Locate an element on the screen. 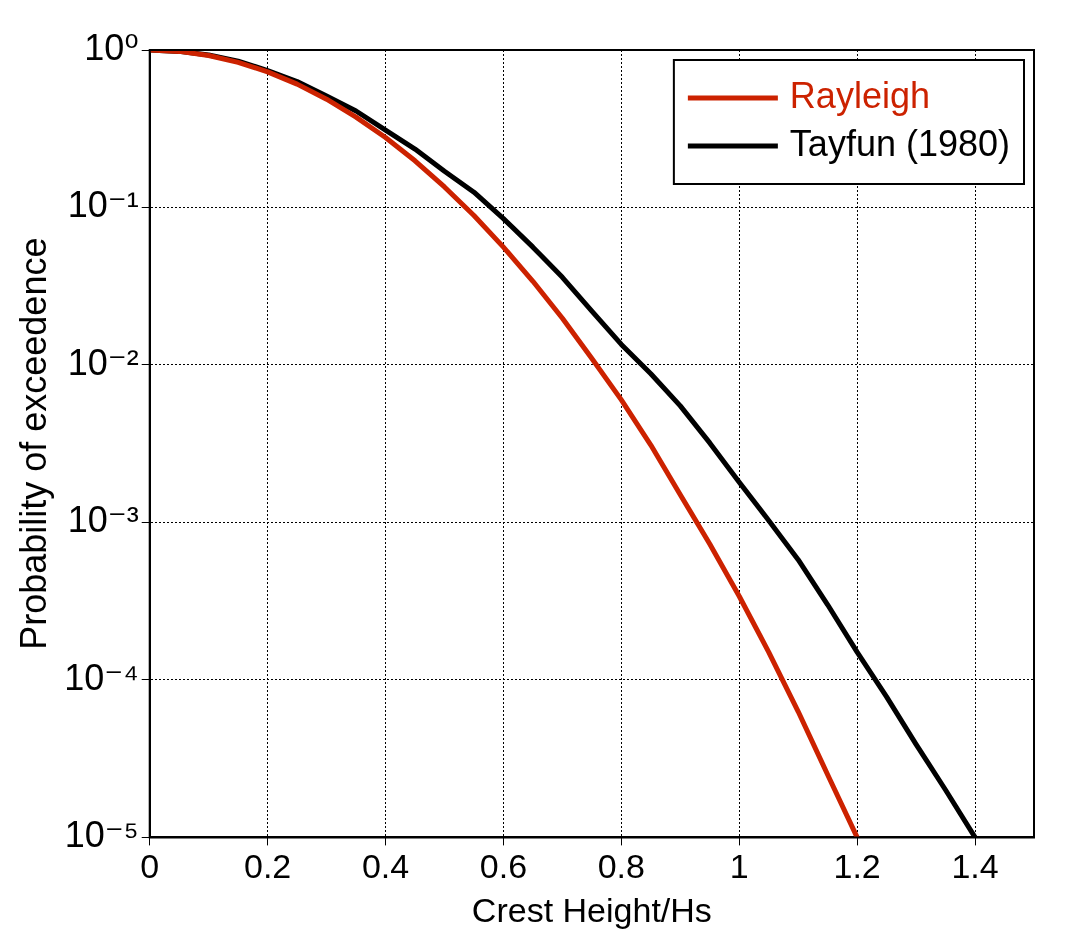 The height and width of the screenshot is (937, 1082). x-tick-label: 0.8 is located at coordinates (621, 866).